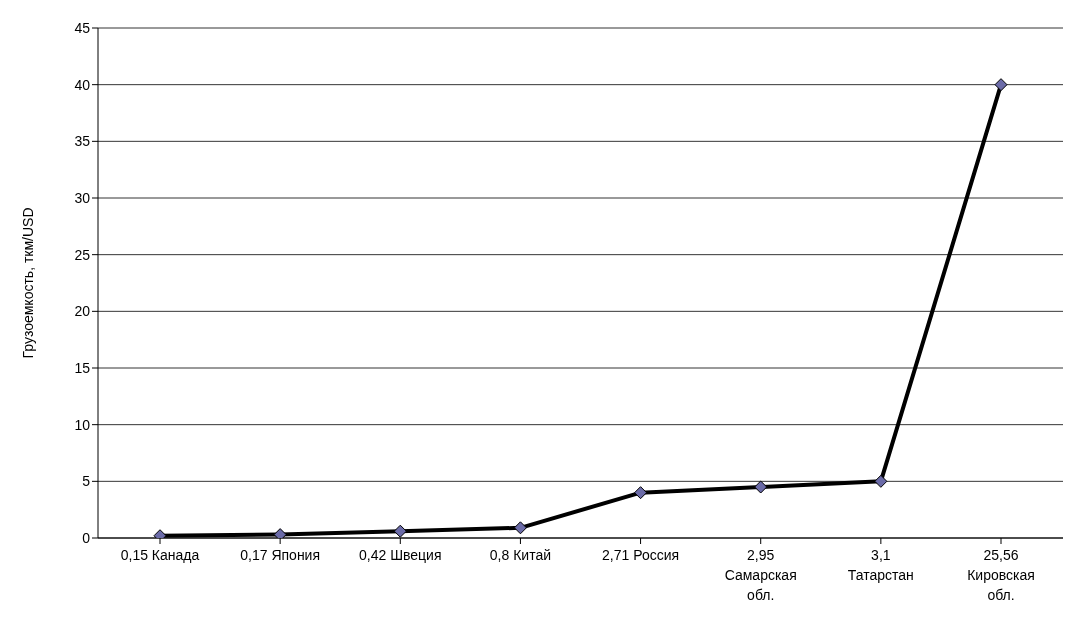 This screenshot has width=1089, height=637. I want to click on x-tick-label: 0,8 Китай, so click(520, 555).